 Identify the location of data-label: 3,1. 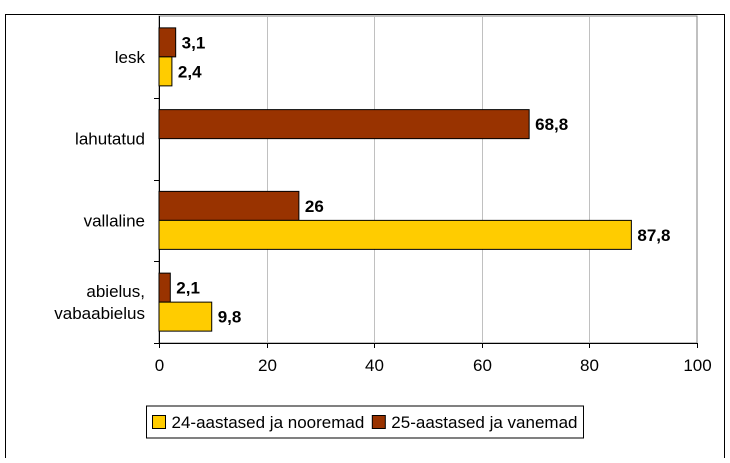
(194, 42).